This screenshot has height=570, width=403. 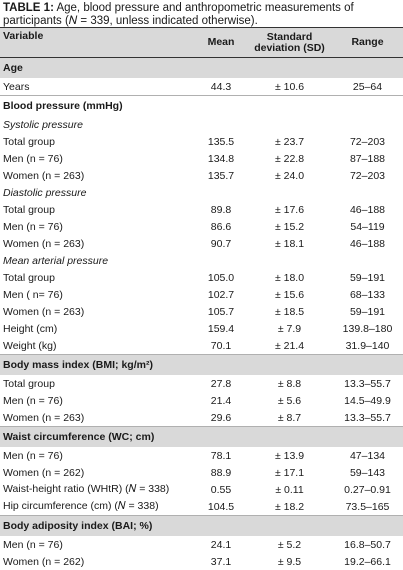 What do you see at coordinates (367, 294) in the screenshot?
I see `cell-range: 68–133` at bounding box center [367, 294].